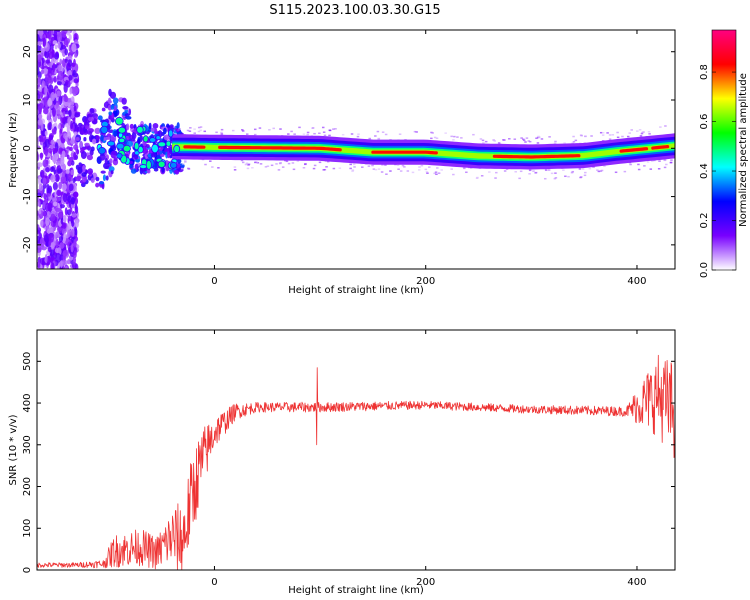 Image resolution: width=750 pixels, height=600 pixels. Describe the element at coordinates (280, 148) in the screenshot. I see `ridge-peak` at that location.